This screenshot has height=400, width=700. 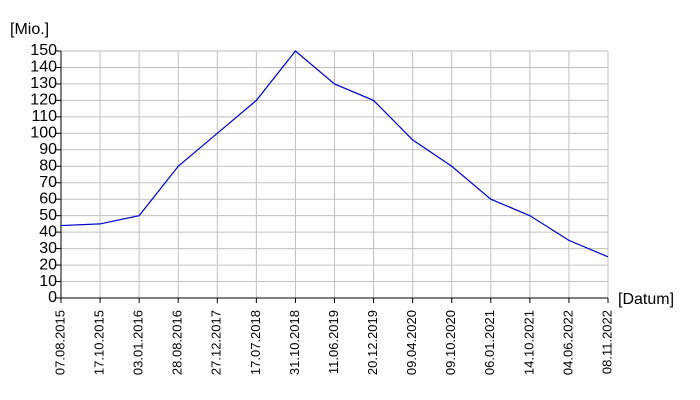 What do you see at coordinates (646, 299) in the screenshot?
I see `x-axis-label: [Datum]` at bounding box center [646, 299].